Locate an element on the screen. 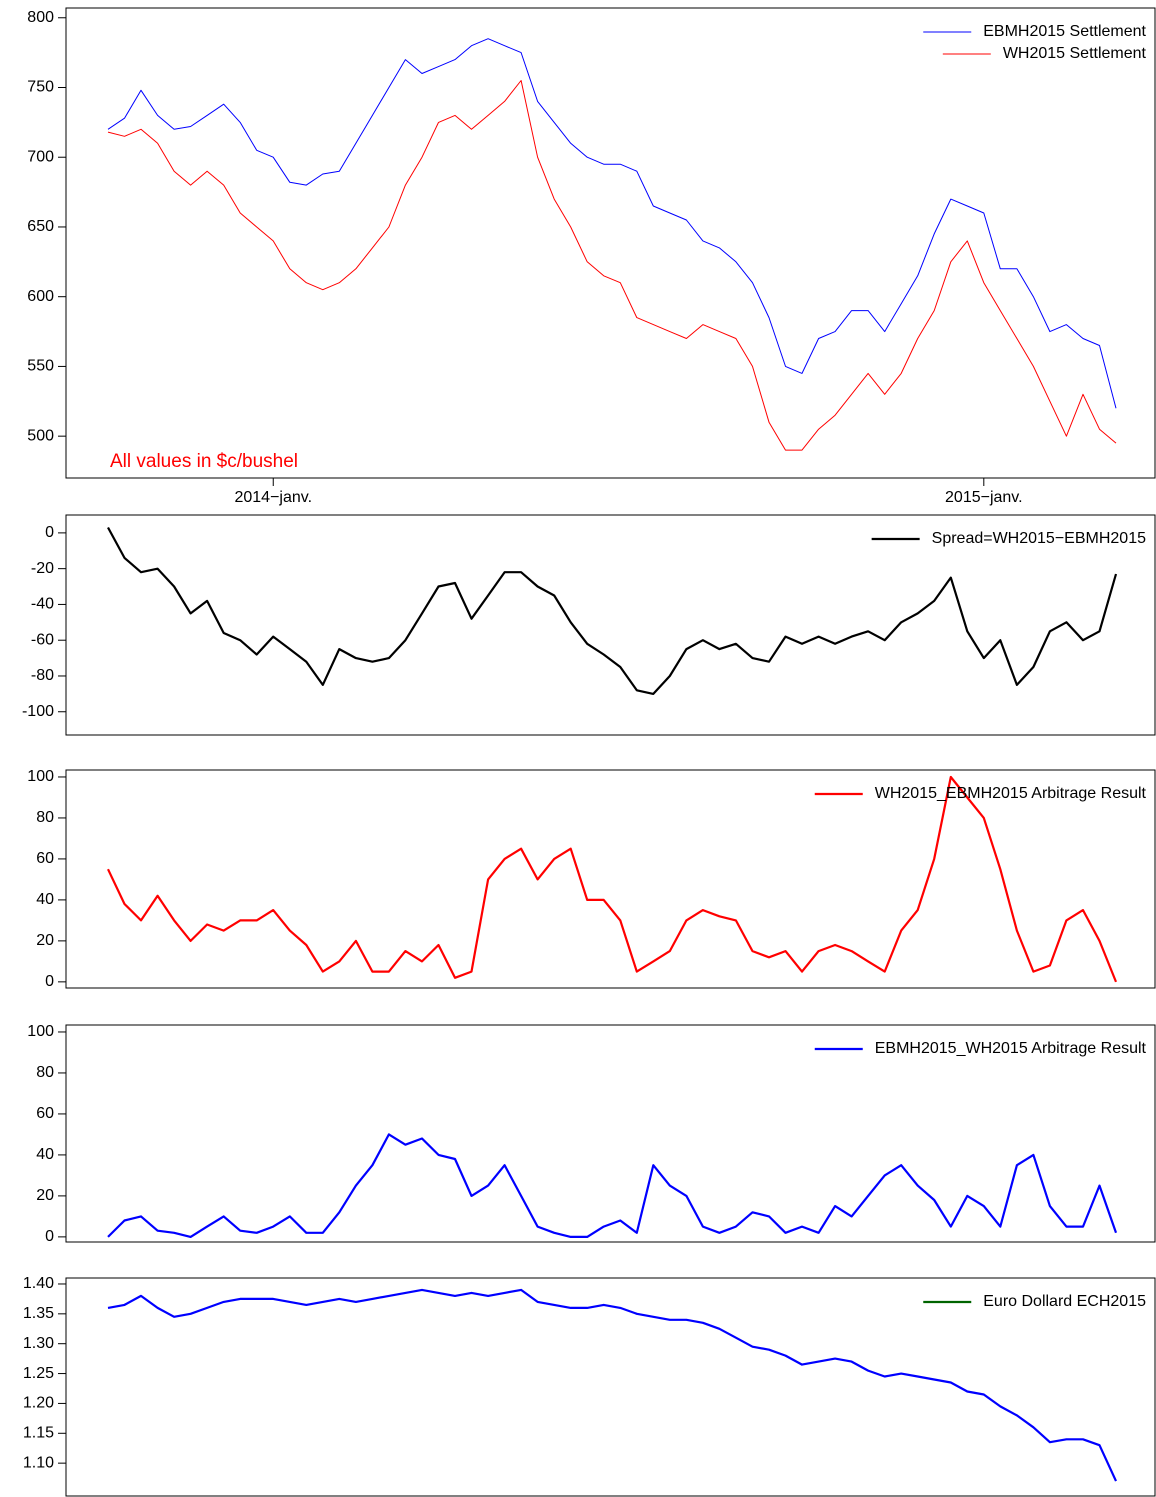  y-tick-label: 700 is located at coordinates (40, 156).